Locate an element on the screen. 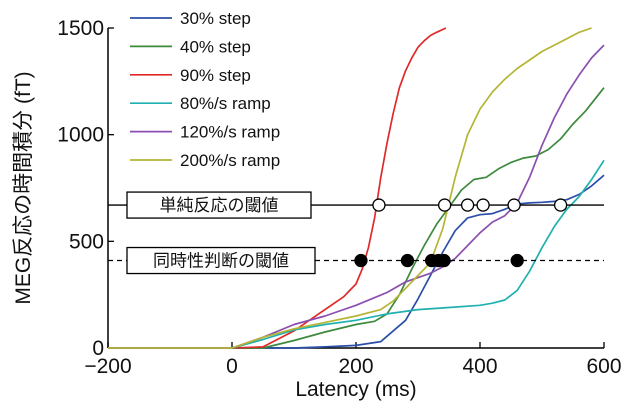 The image size is (640, 401). x-tick-label: −200 is located at coordinates (107, 366).